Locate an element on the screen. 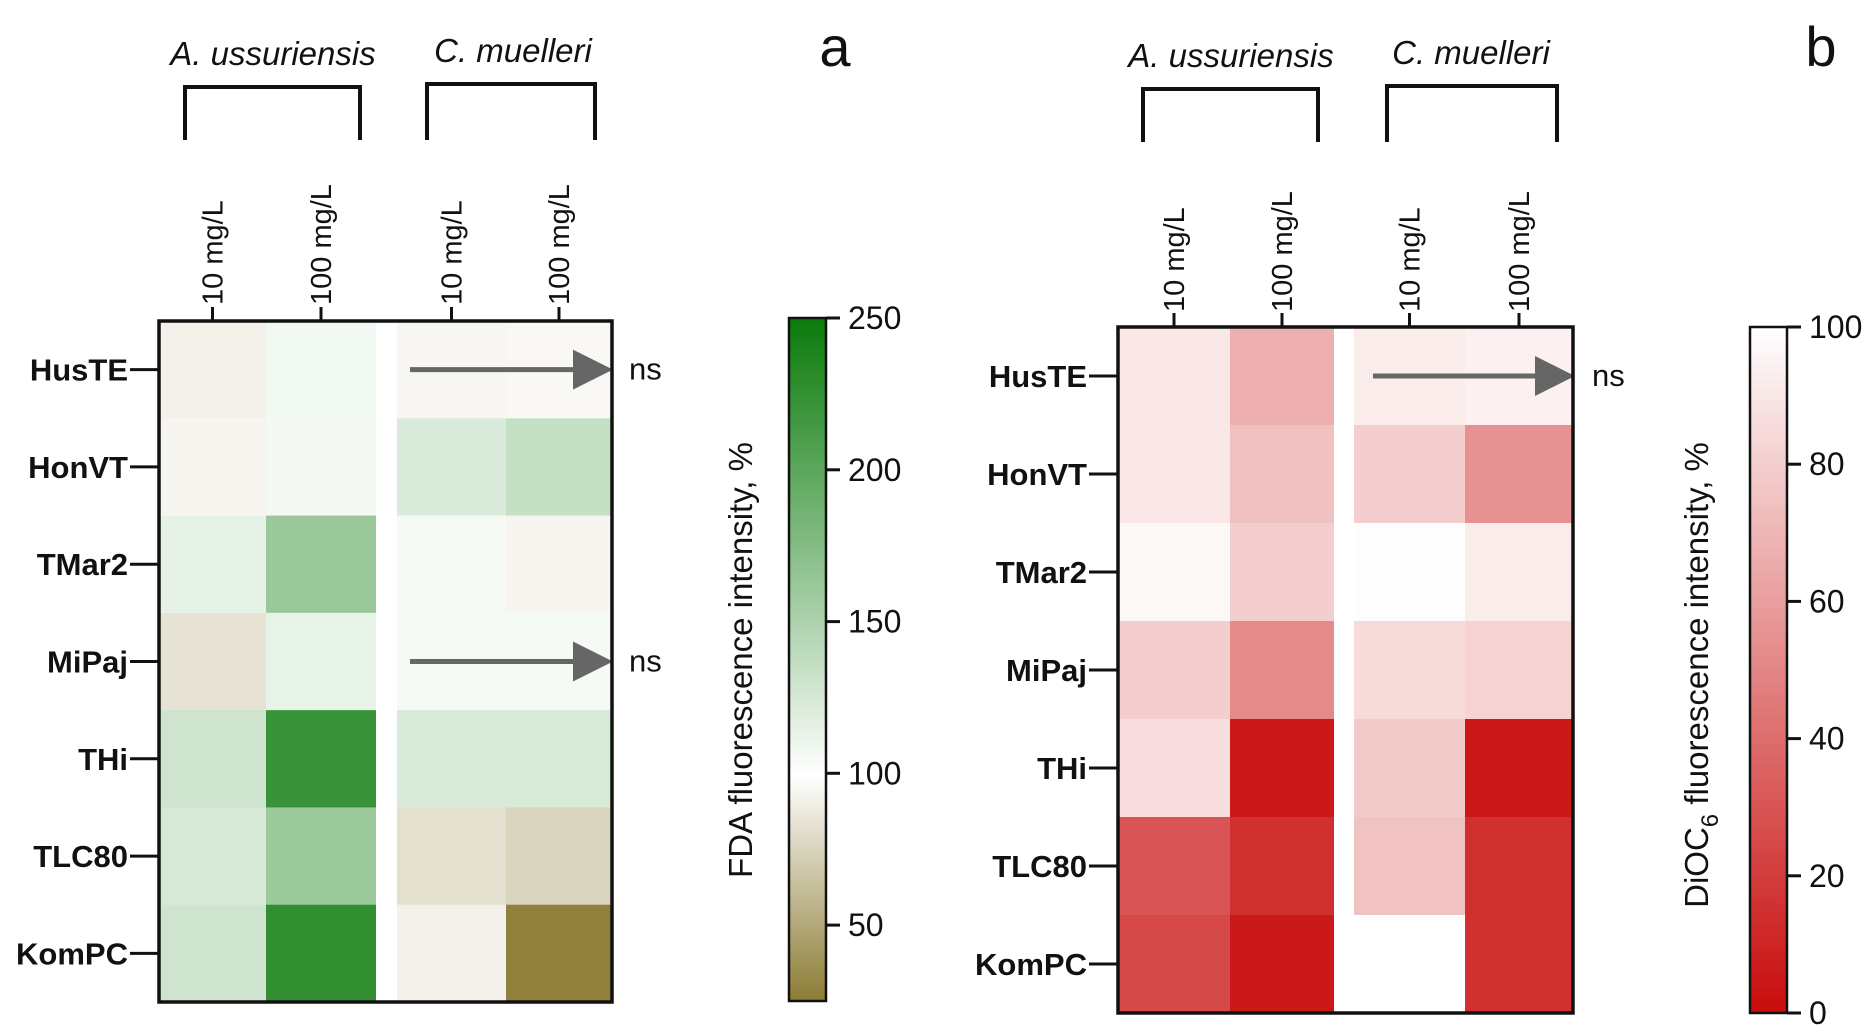 The height and width of the screenshot is (1033, 1869). panel-b-group-2-label: C. muelleri is located at coordinates (1471, 52).